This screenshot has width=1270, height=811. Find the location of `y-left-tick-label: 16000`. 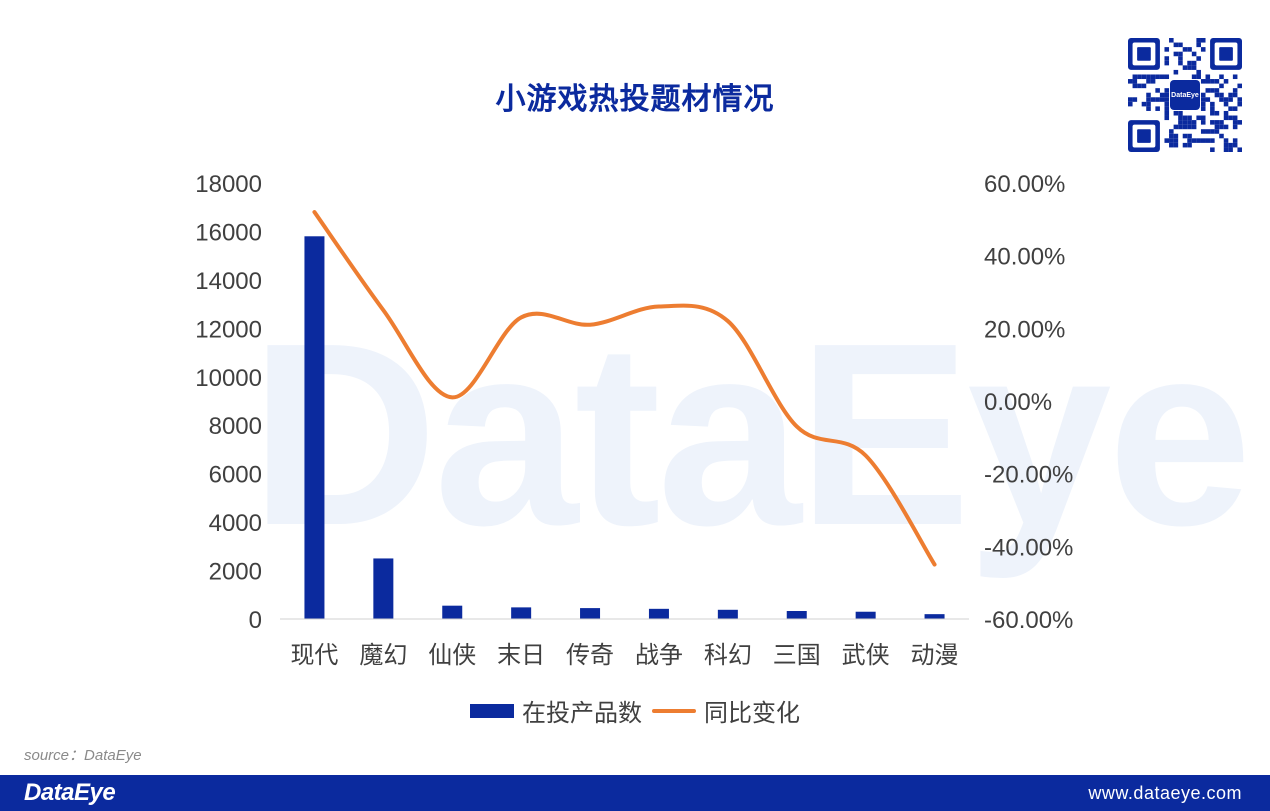

y-left-tick-label: 16000 is located at coordinates (228, 232).